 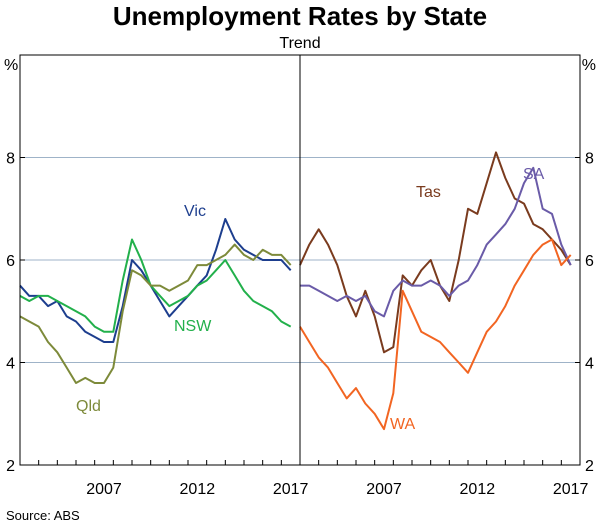 I want to click on series-line-vic, so click(x=155, y=280).